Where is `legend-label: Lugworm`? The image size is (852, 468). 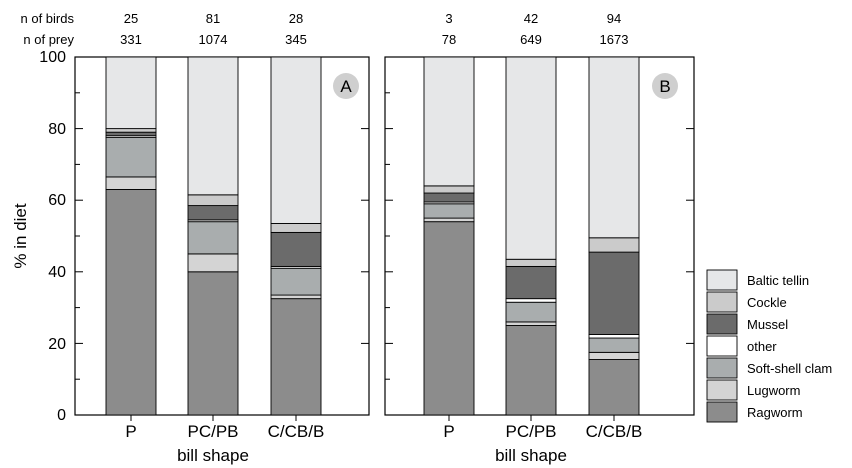
legend-label: Lugworm is located at coordinates (773, 390).